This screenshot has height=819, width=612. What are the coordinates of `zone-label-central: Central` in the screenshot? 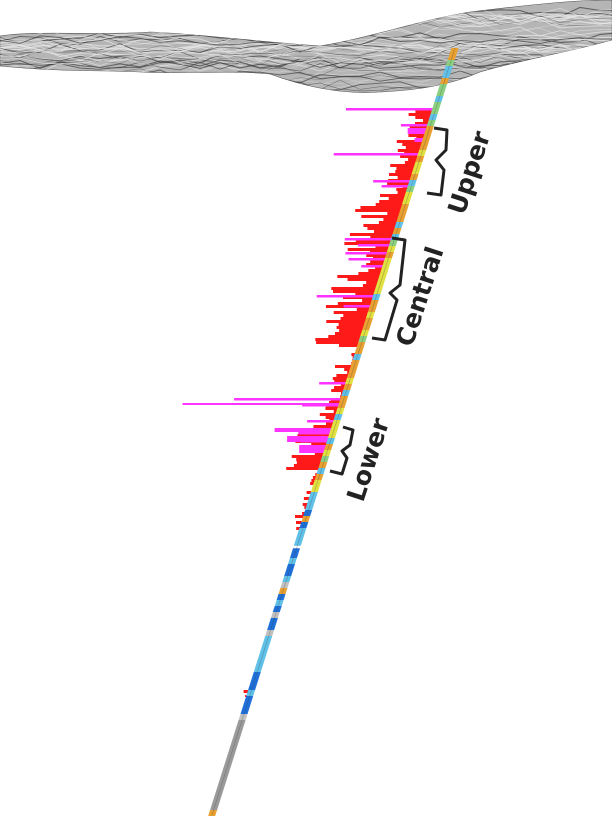 It's located at (419, 296).